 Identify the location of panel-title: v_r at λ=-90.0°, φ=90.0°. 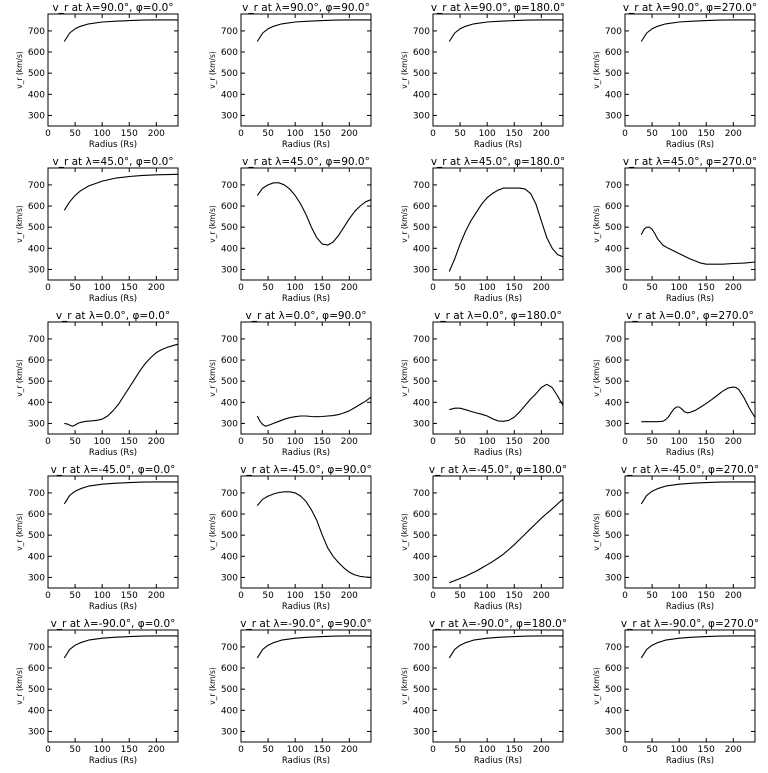
(305, 624).